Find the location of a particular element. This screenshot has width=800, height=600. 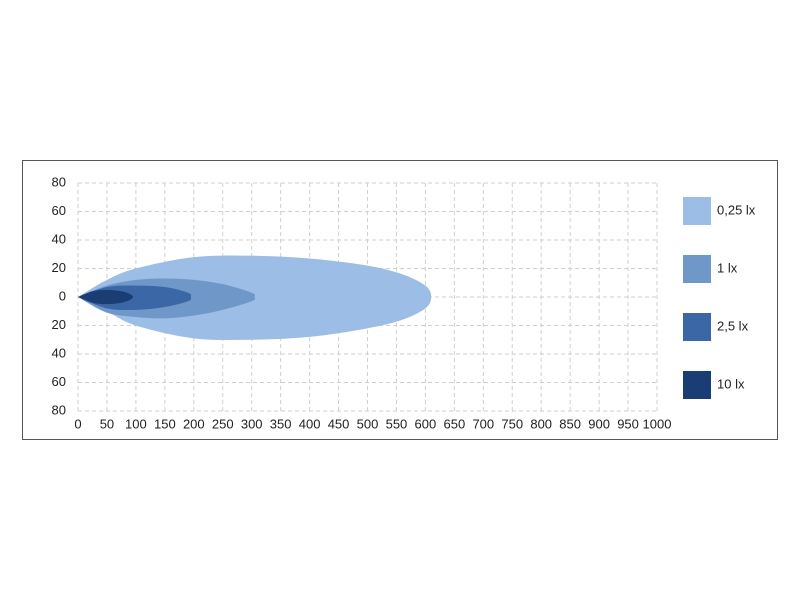

x-tick-label: 200 is located at coordinates (194, 423).